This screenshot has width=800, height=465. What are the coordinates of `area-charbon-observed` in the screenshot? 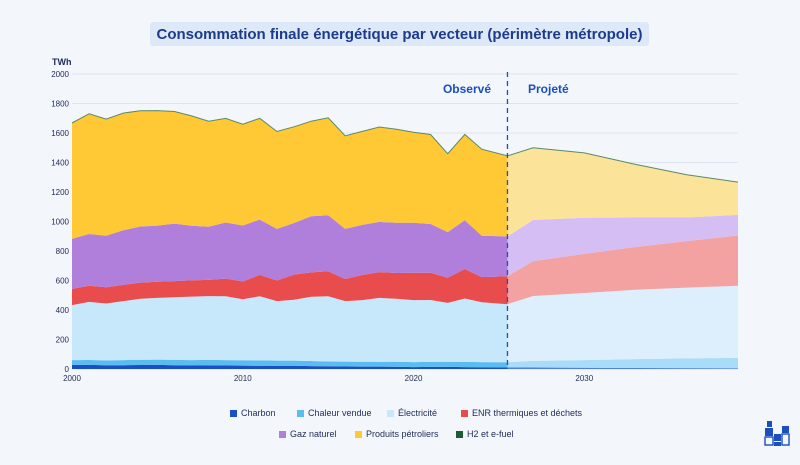 It's located at (290, 366).